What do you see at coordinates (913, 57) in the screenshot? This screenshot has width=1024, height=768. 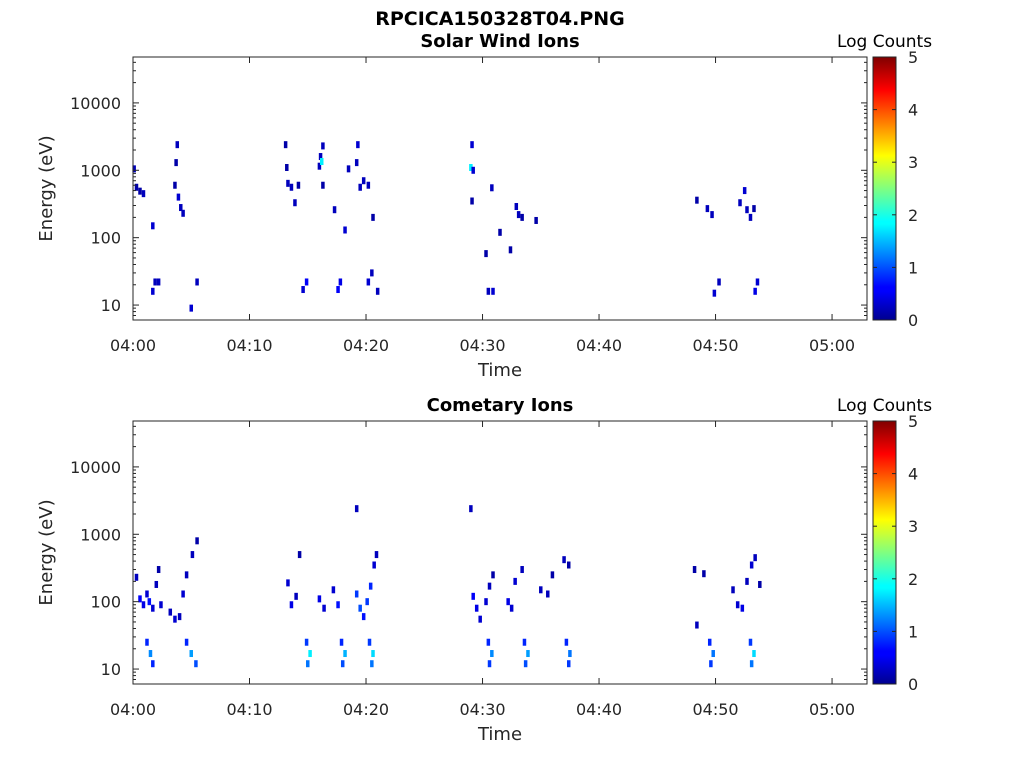 I see `solar-wind-colorbar-tick-label: 5` at bounding box center [913, 57].